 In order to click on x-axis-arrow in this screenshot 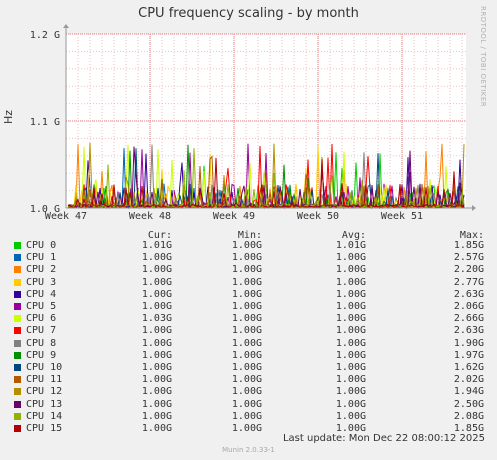, I will do `click(474, 208)`.